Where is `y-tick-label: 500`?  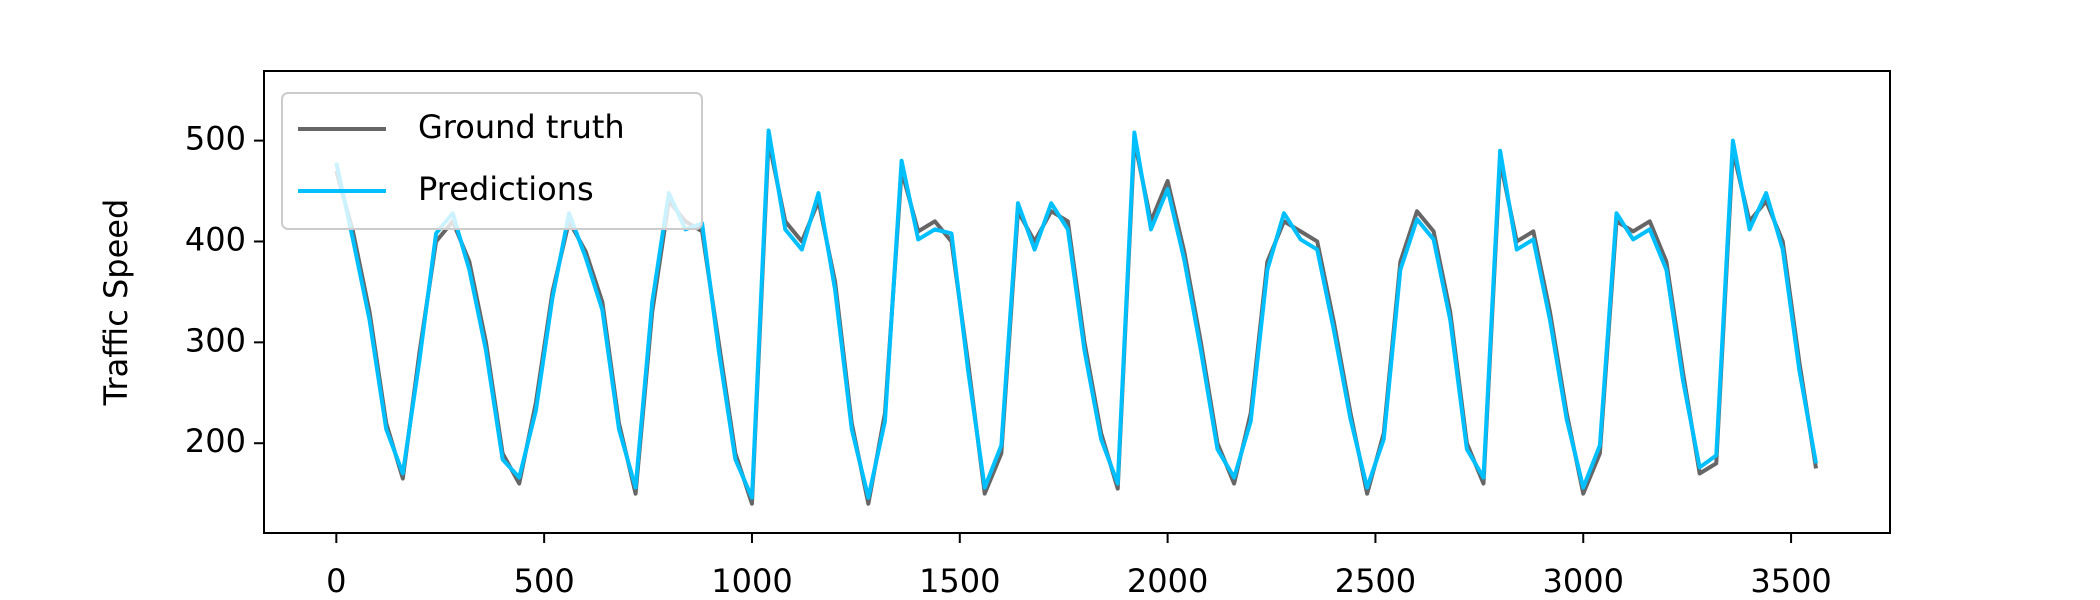 y-tick-label: 500 is located at coordinates (215, 139).